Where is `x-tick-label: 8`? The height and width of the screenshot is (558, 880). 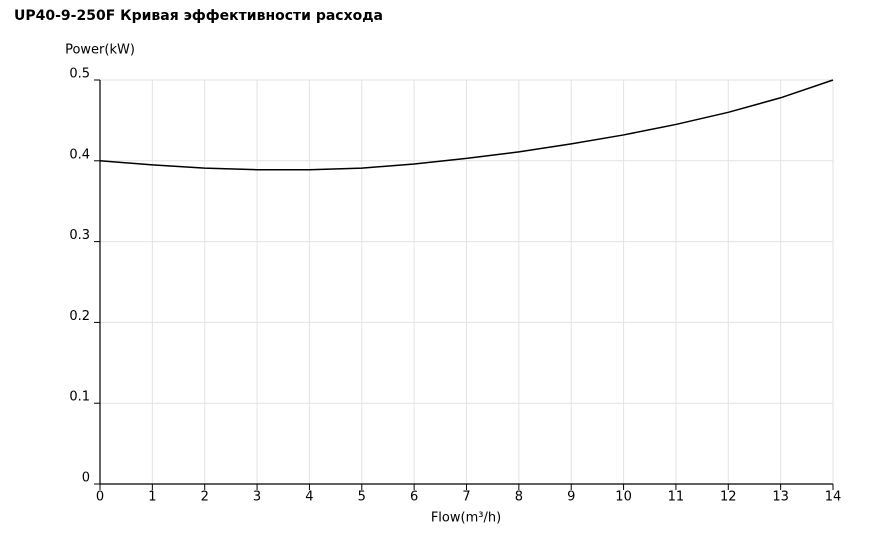 x-tick-label: 8 is located at coordinates (519, 497).